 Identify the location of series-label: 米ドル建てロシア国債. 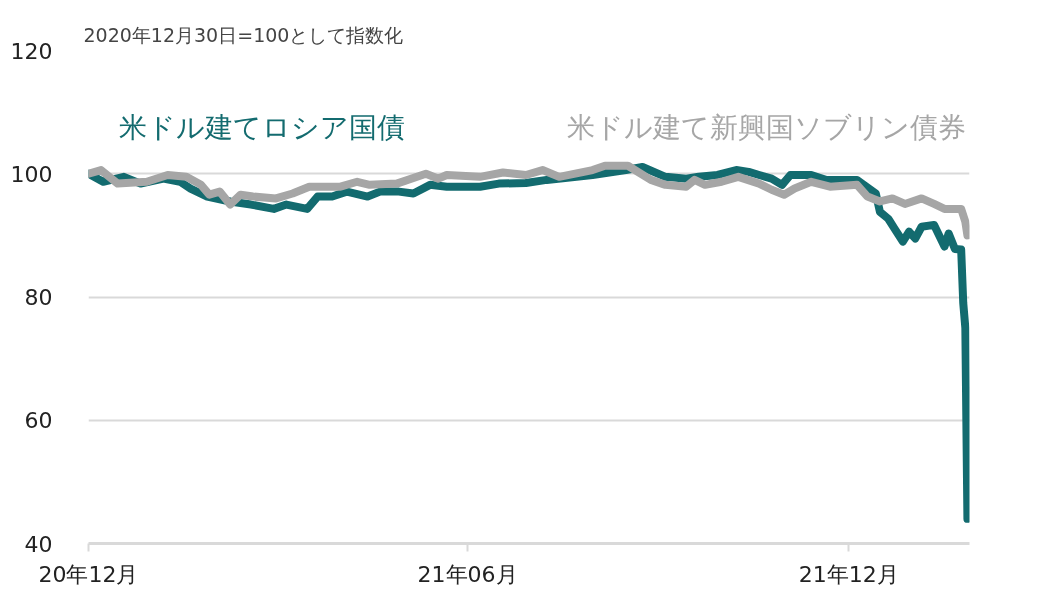
(261, 128).